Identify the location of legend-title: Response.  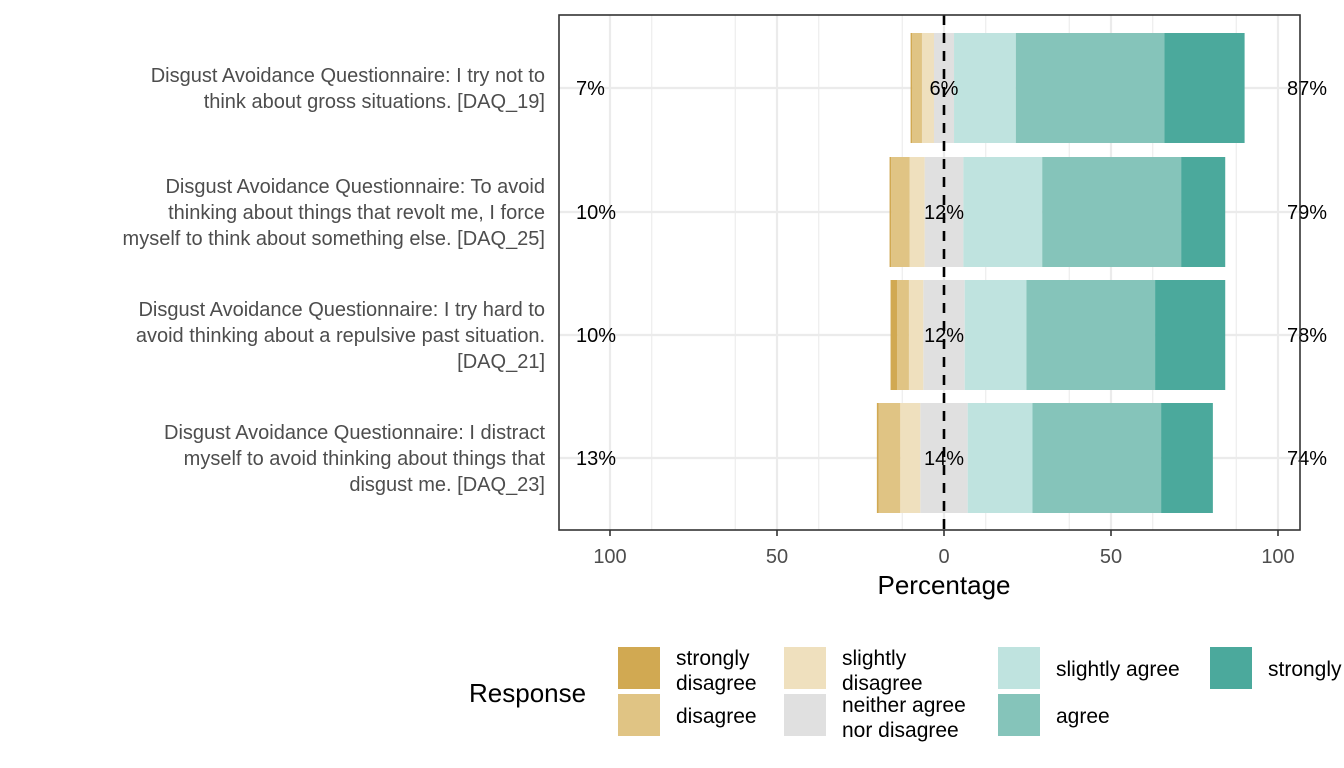
(527, 693).